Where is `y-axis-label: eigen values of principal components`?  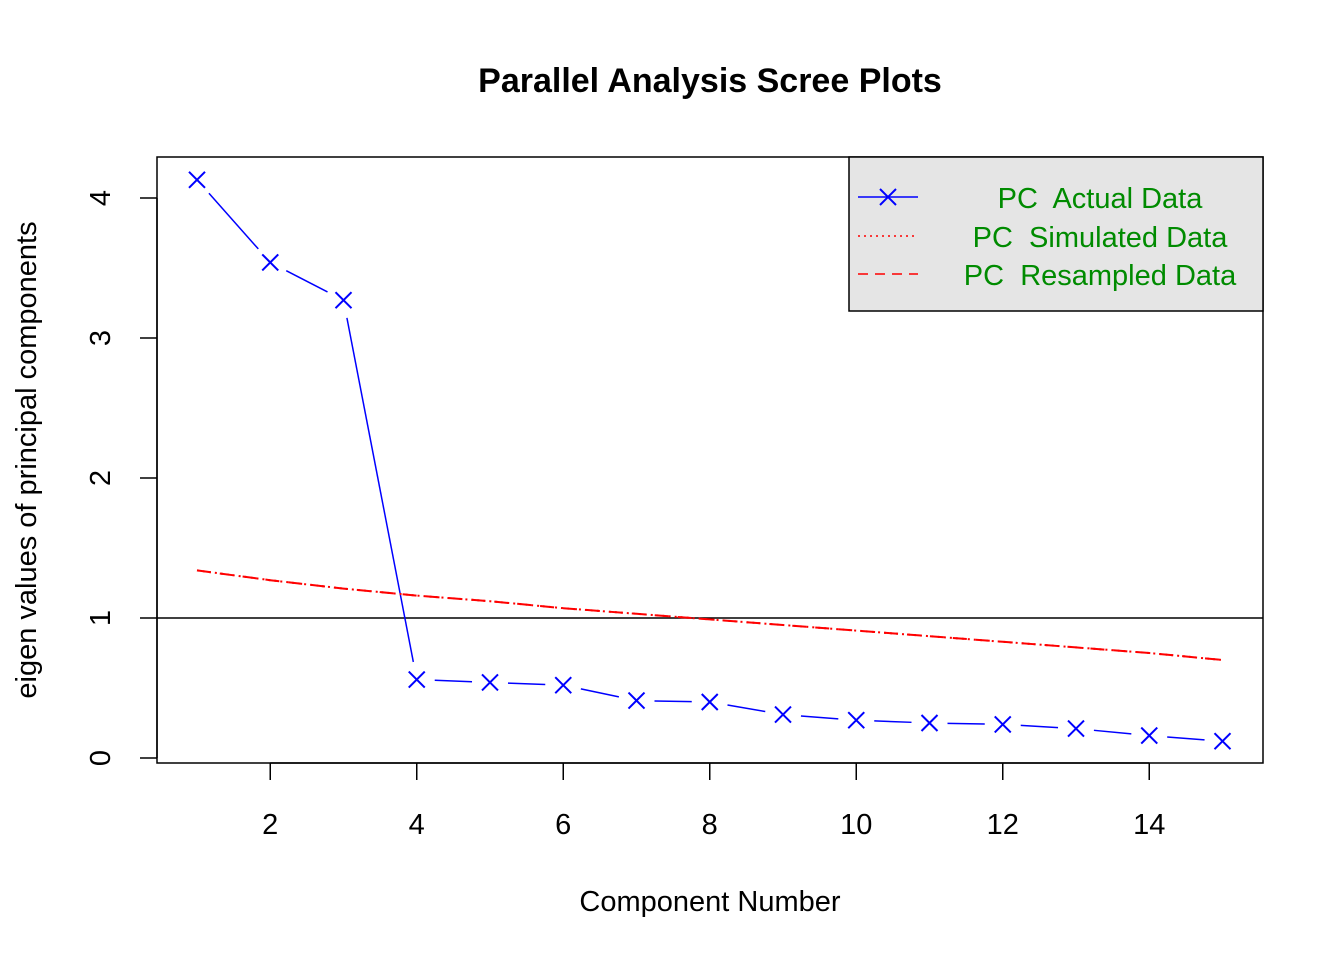
y-axis-label: eigen values of principal components is located at coordinates (27, 459).